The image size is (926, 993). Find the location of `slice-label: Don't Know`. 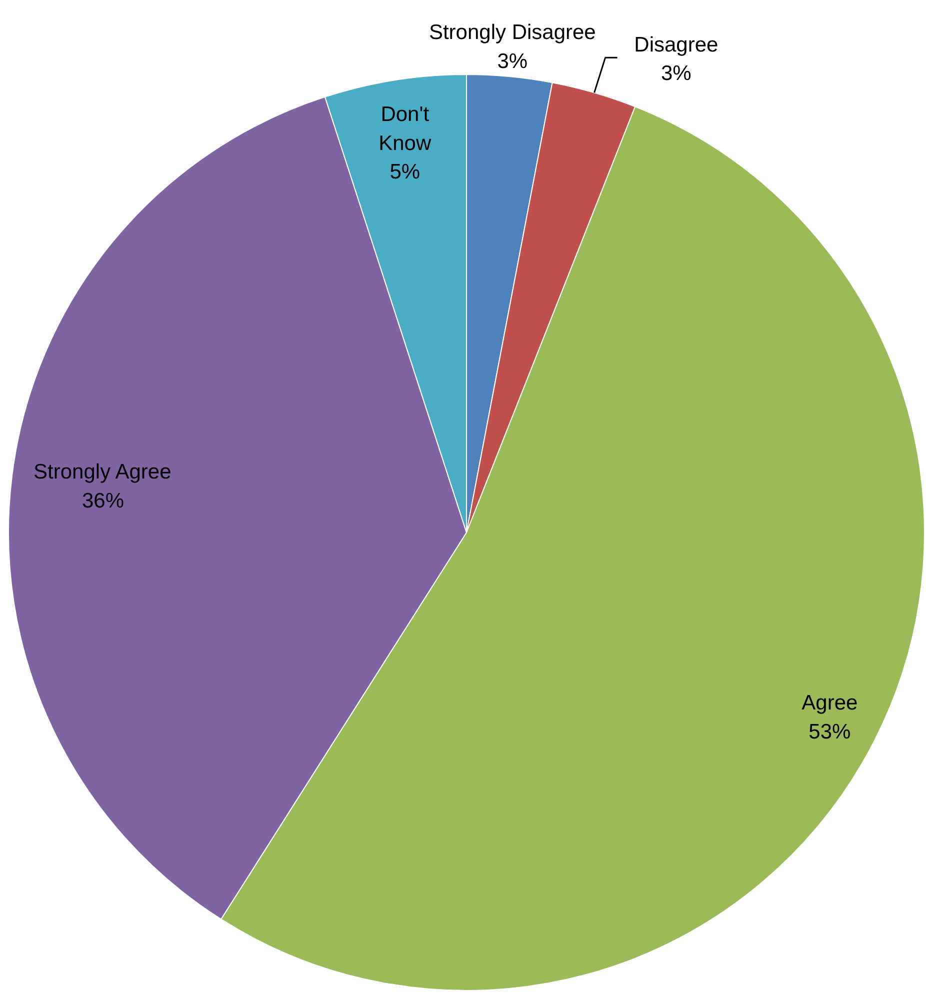

slice-label: Don't Know is located at coordinates (405, 129).